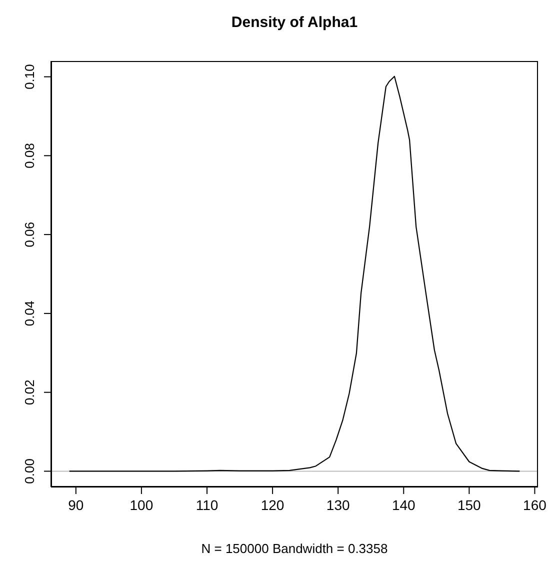 The width and height of the screenshot is (552, 571). What do you see at coordinates (29, 77) in the screenshot?
I see `y-tick-label: 0.10` at bounding box center [29, 77].